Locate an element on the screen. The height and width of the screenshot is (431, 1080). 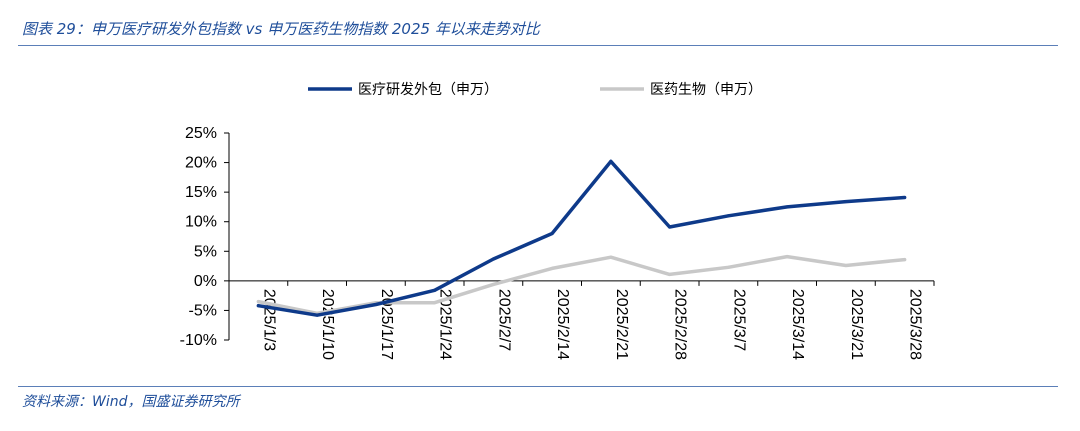
y-tick-label: 25% is located at coordinates (201, 133).